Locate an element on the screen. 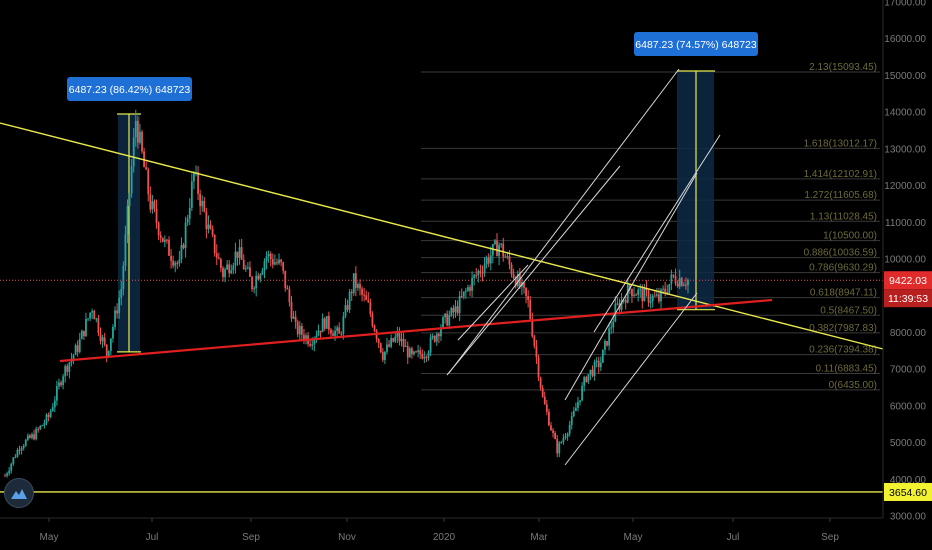  fib-level-label: 1.13(11028.45) is located at coordinates (843, 216).